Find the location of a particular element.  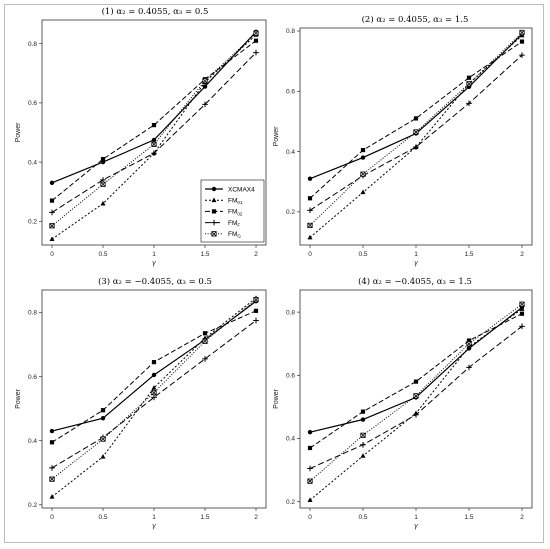

legend-label: FMF is located at coordinates (234, 224).